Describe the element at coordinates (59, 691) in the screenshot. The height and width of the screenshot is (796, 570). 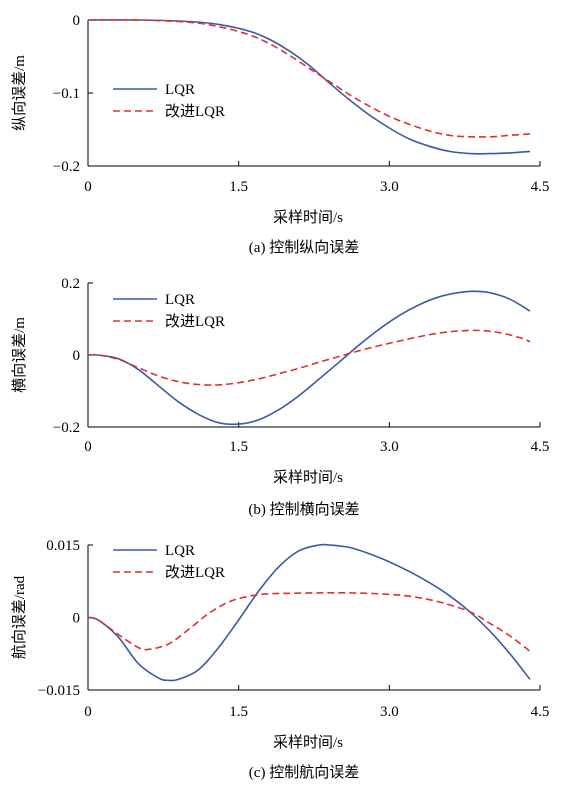
I see `y-tick-label: −0.015` at that location.